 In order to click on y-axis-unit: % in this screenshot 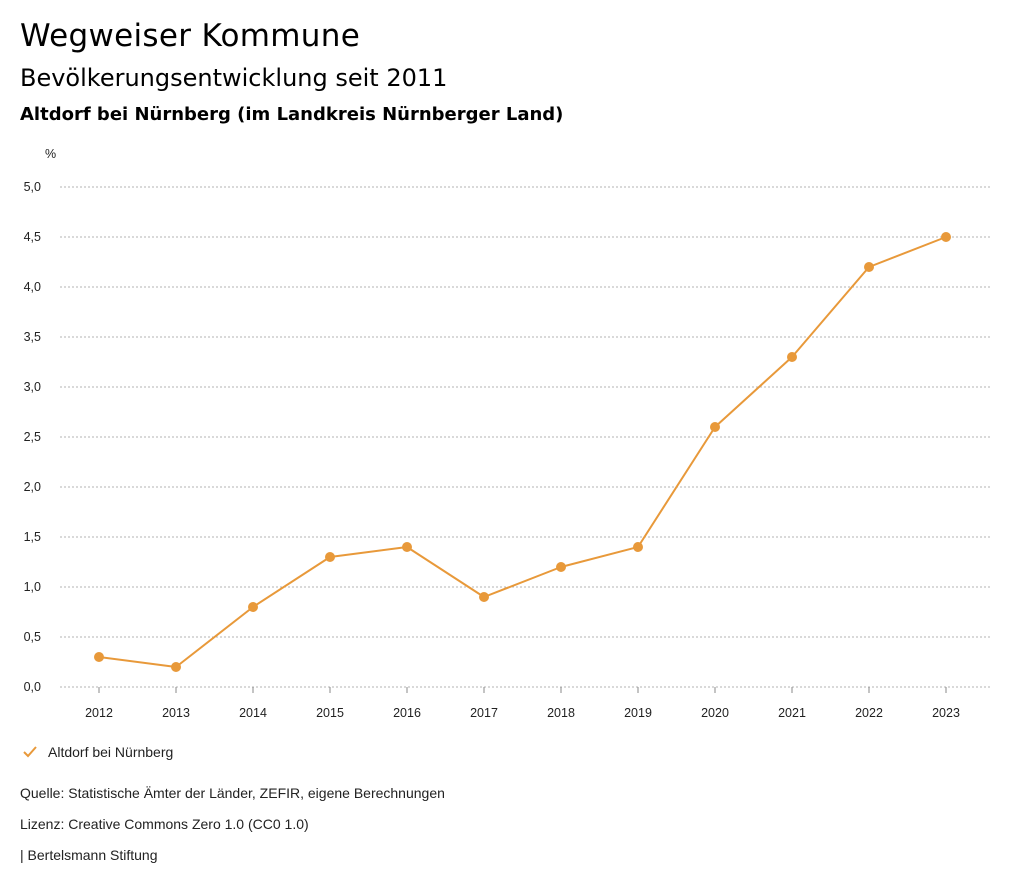, I will do `click(50, 154)`.